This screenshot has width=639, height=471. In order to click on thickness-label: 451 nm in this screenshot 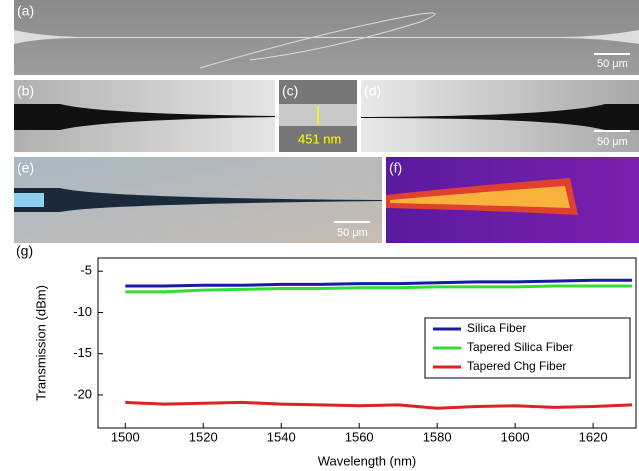, I will do `click(319, 138)`.